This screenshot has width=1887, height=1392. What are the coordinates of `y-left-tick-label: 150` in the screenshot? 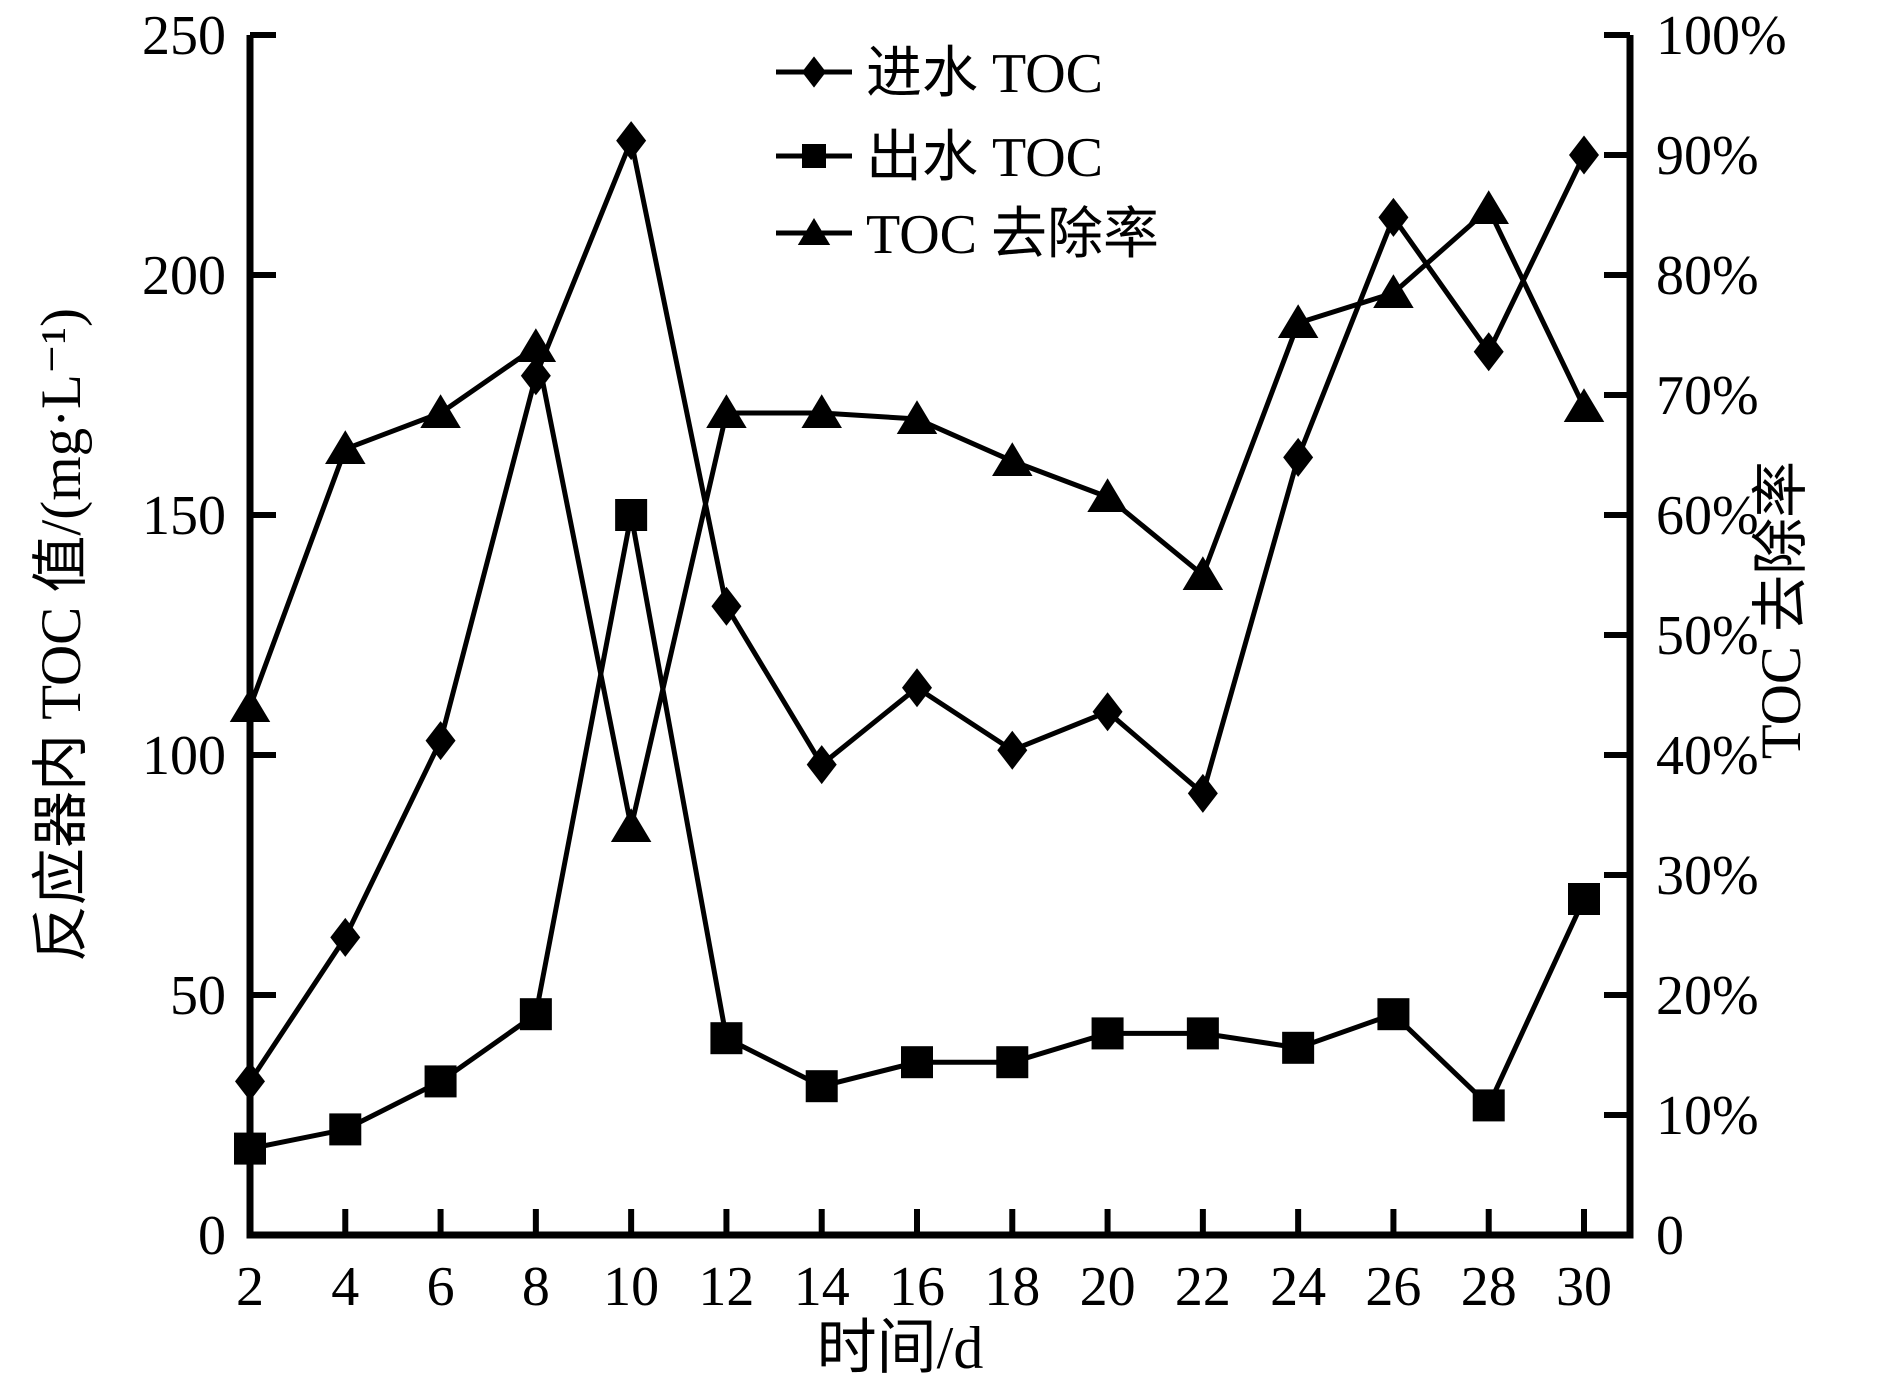 It's located at (184, 516).